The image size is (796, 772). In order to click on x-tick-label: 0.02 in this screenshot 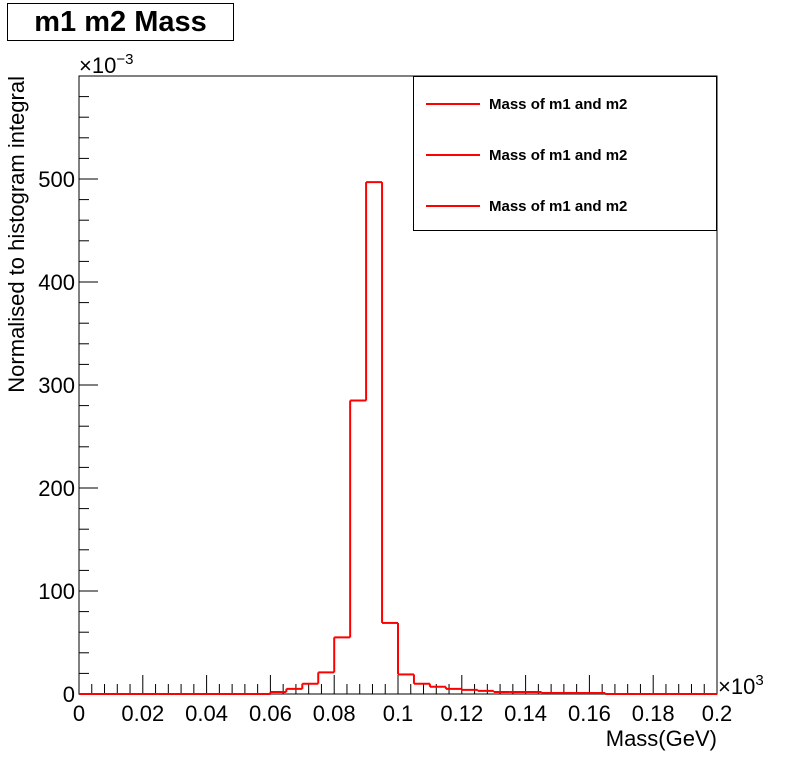, I will do `click(142, 713)`.